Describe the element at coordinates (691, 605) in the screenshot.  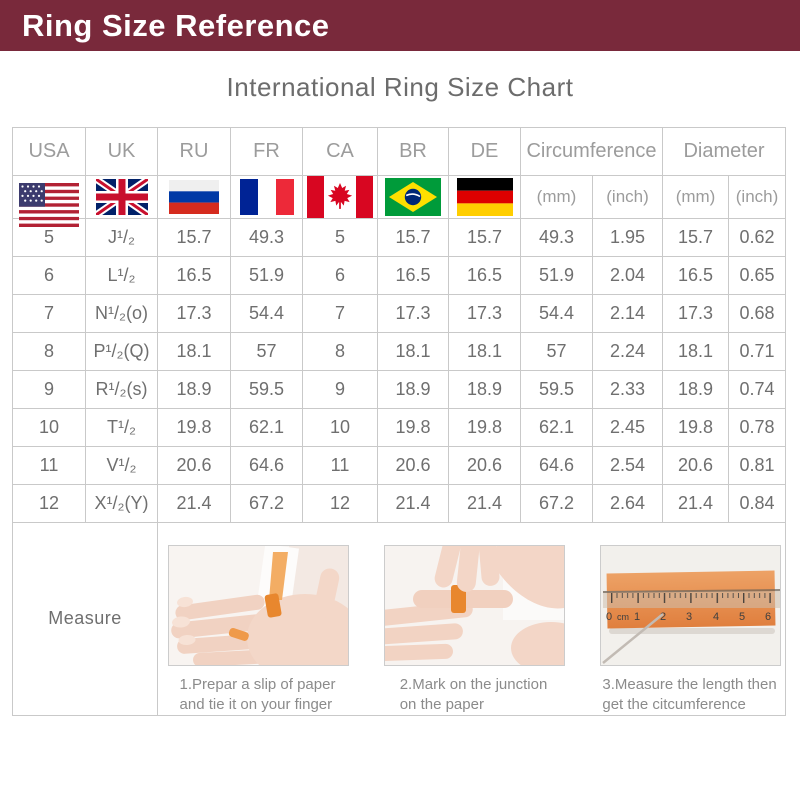
I see `step3-photo-ruler: 0 cm 1 2 3 4 5 6` at that location.